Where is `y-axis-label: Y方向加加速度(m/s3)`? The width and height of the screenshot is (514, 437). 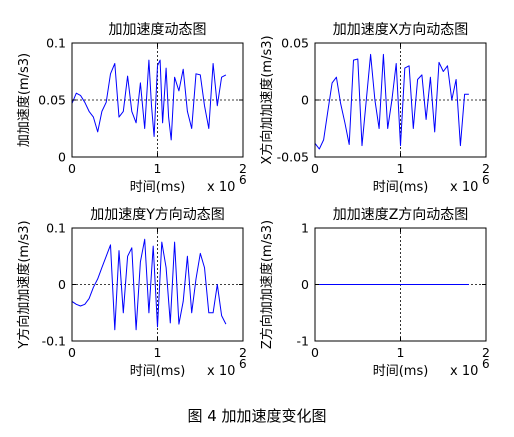
y-axis-label: Y方向加加速度(m/s3) is located at coordinates (24, 284).